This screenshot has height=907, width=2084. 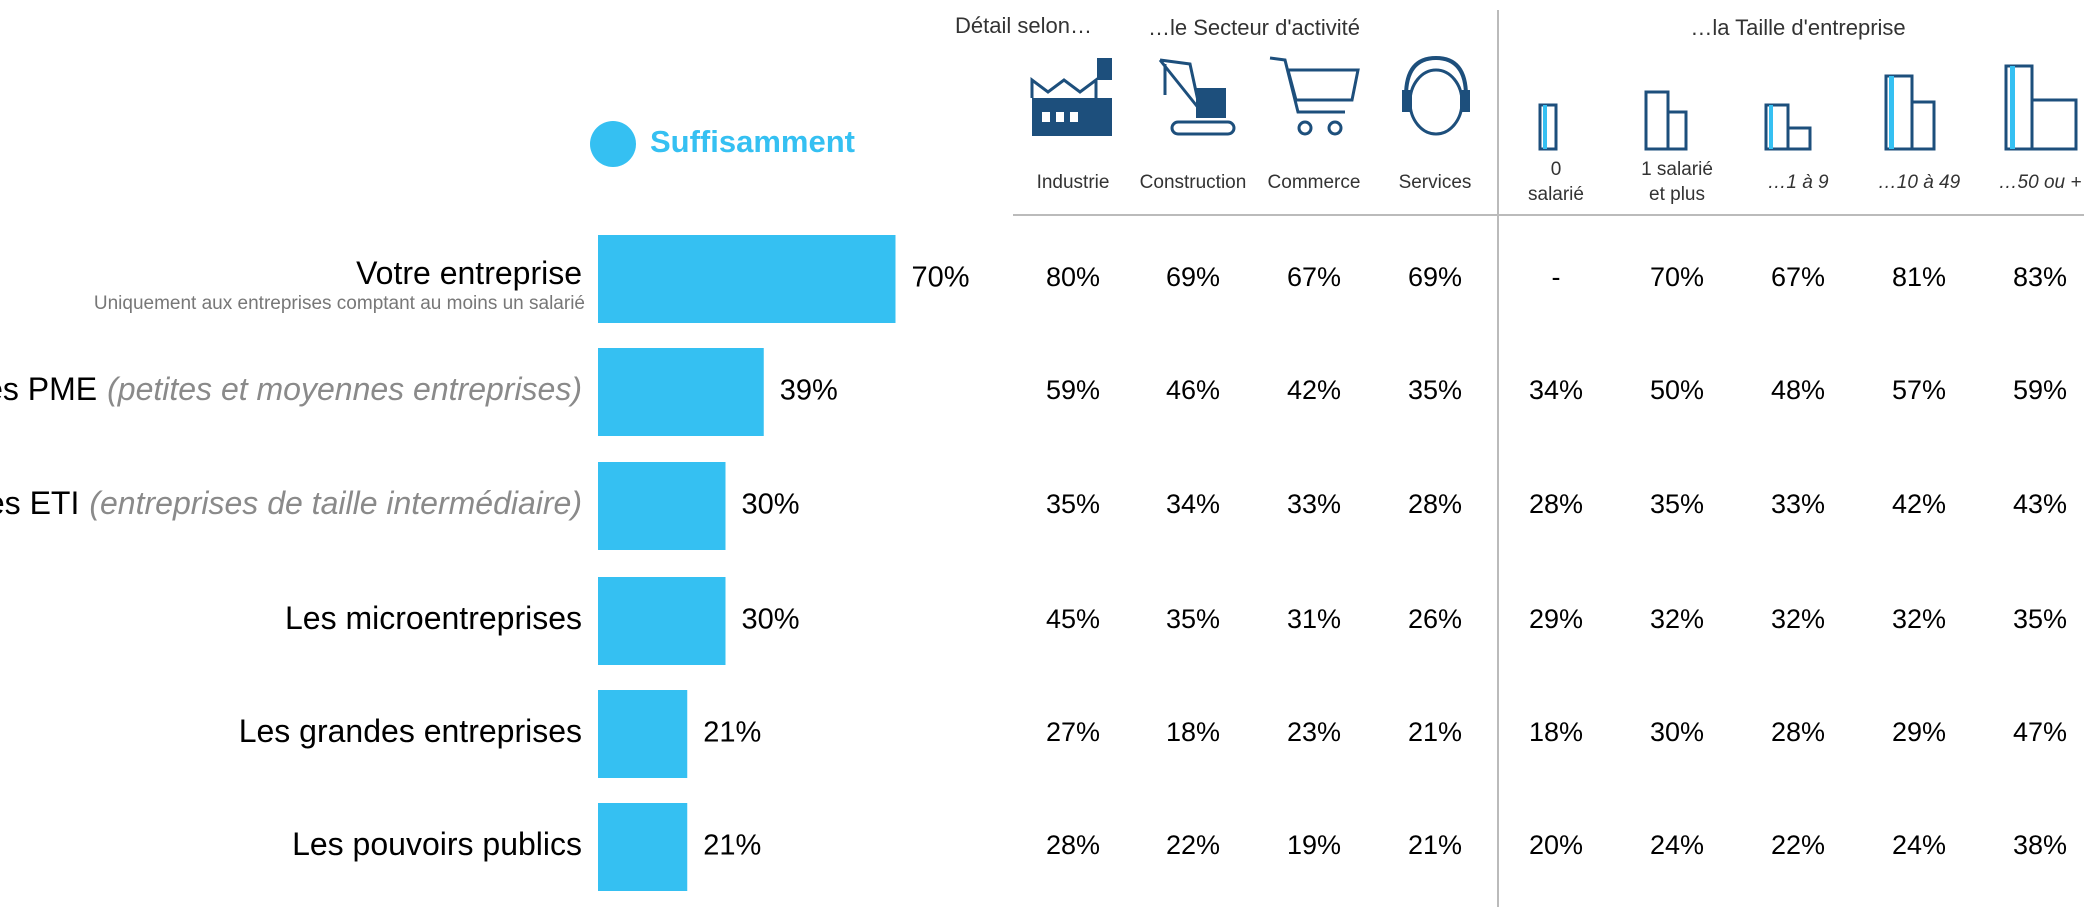 What do you see at coordinates (752, 141) in the screenshot?
I see `legend-label: Suffisamment` at bounding box center [752, 141].